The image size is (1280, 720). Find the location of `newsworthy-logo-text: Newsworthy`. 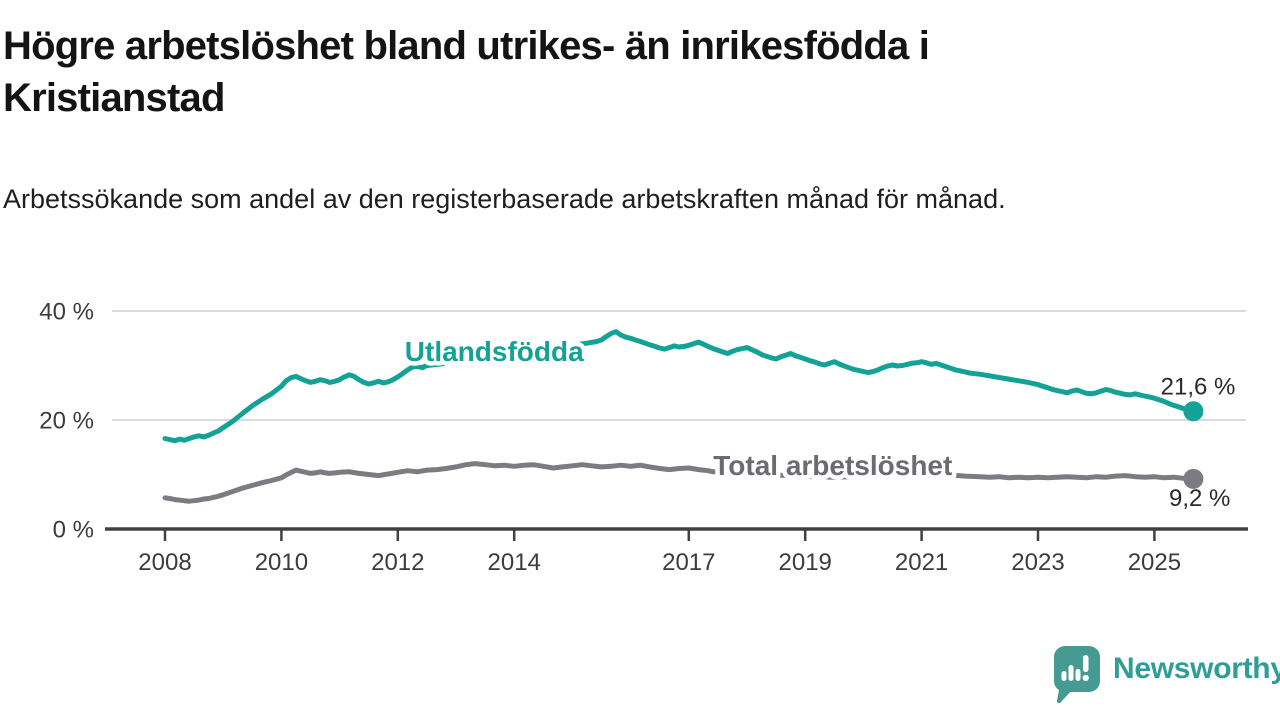

newsworthy-logo-text: Newsworthy is located at coordinates (1196, 668).